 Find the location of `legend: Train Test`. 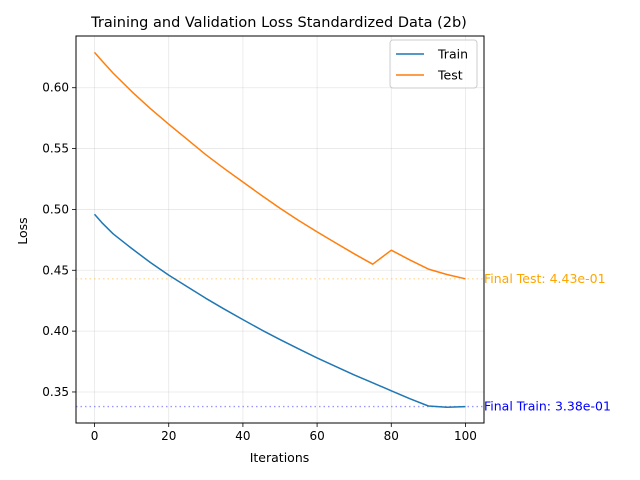

legend: Train Test is located at coordinates (433, 64).